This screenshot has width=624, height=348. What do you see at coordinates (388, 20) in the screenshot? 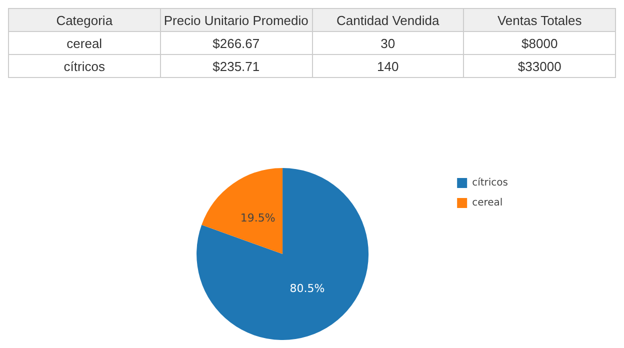
I see `text: Cantidad Vendida` at bounding box center [388, 20].